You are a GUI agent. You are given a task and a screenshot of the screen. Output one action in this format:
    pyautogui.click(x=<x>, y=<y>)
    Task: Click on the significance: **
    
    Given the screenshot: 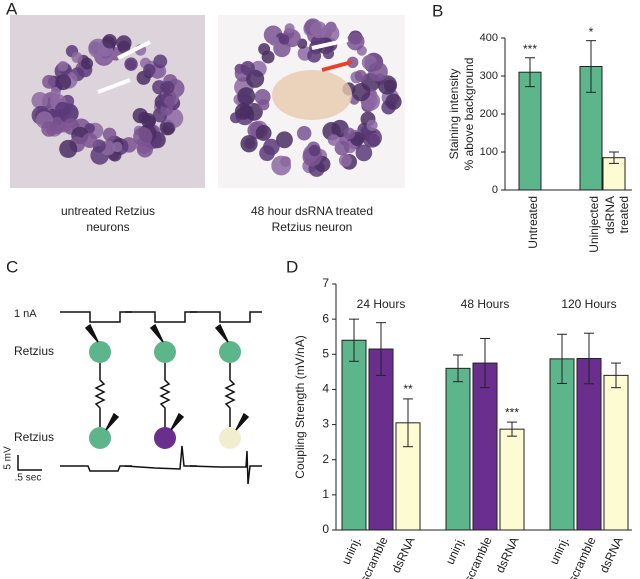 What is the action you would take?
    pyautogui.click(x=408, y=389)
    